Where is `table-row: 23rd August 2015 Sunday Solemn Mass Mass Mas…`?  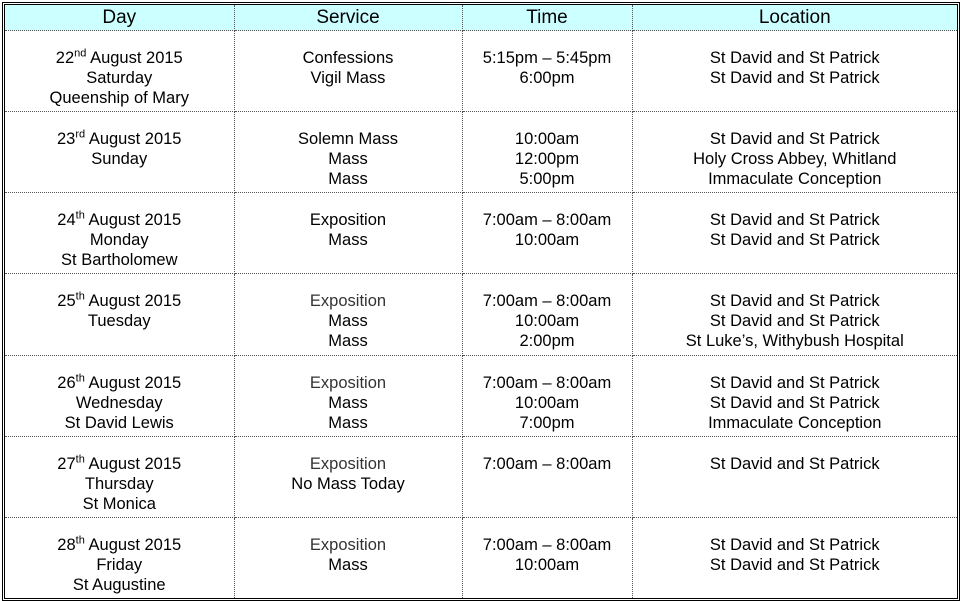
table-row: 23rd August 2015 Sunday Solemn Mass Mass Mas… is located at coordinates (481, 152).